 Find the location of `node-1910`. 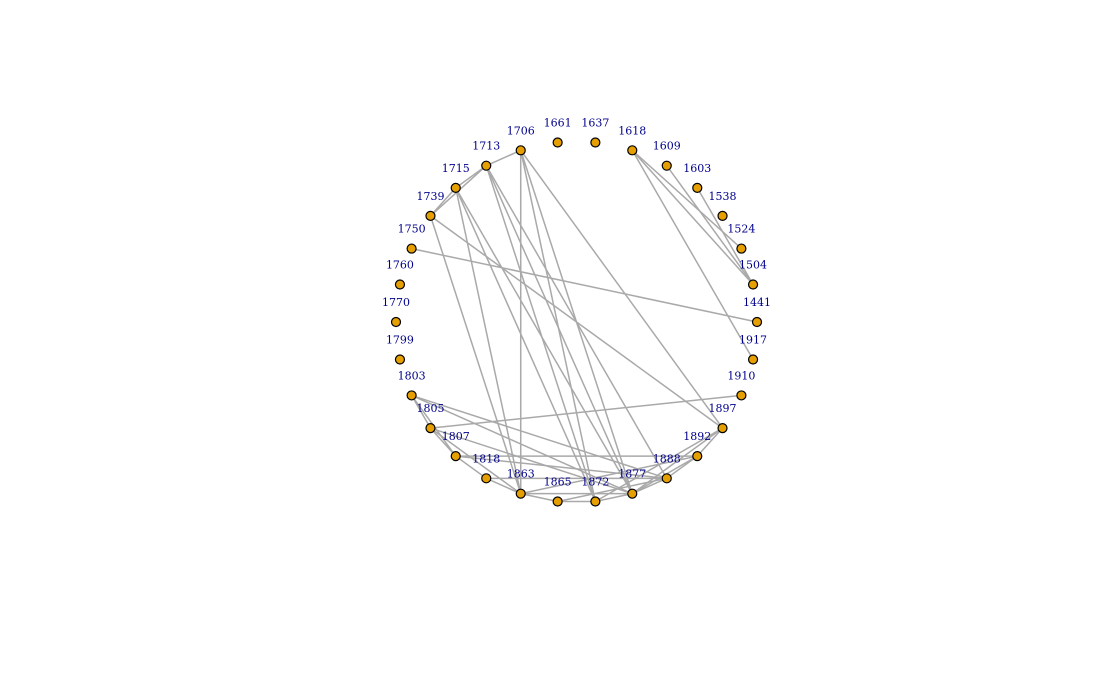

node-1910 is located at coordinates (741, 395).